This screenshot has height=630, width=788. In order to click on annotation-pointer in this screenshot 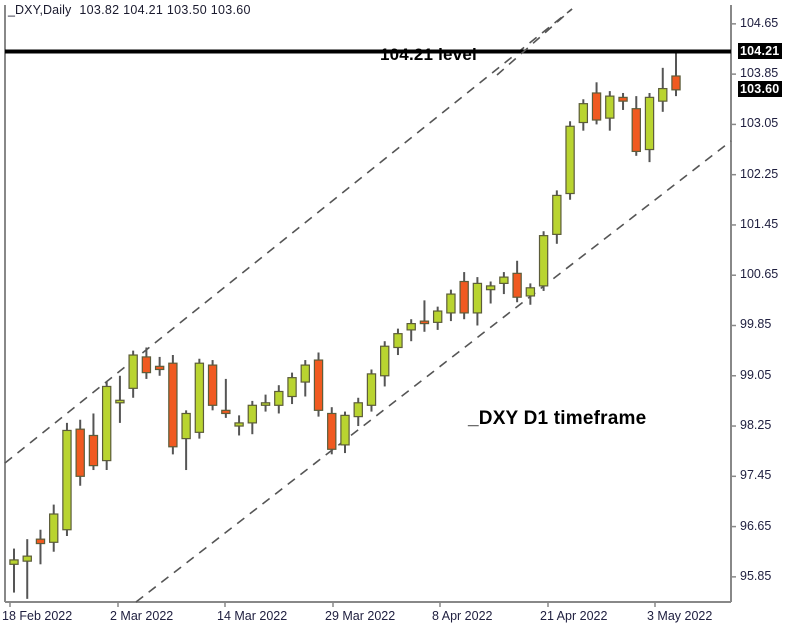, I will do `click(534, 42)`.